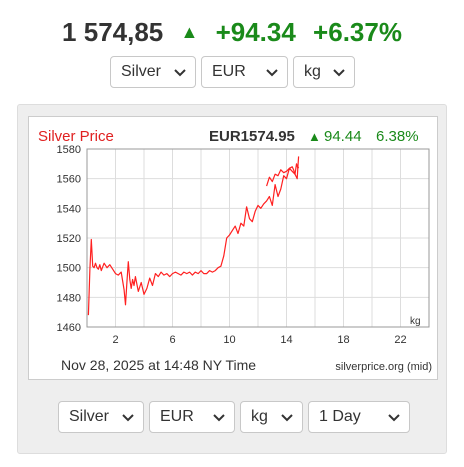 The height and width of the screenshot is (467, 464). What do you see at coordinates (255, 32) in the screenshot?
I see `price-change: +94.34` at bounding box center [255, 32].